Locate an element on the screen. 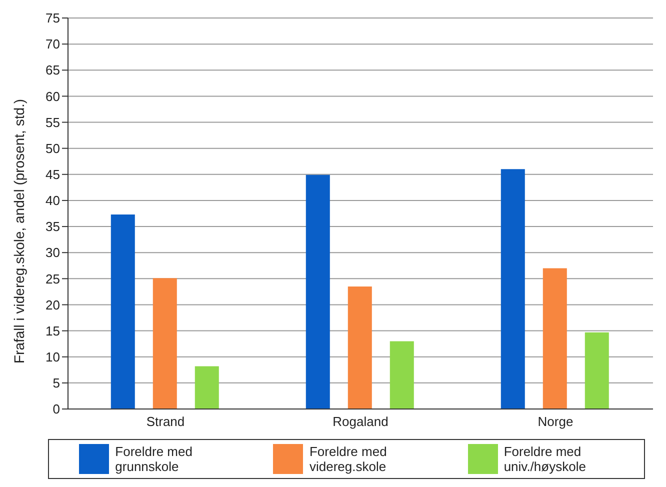 The image size is (666, 487). y-tick-label: 5 is located at coordinates (56, 383).